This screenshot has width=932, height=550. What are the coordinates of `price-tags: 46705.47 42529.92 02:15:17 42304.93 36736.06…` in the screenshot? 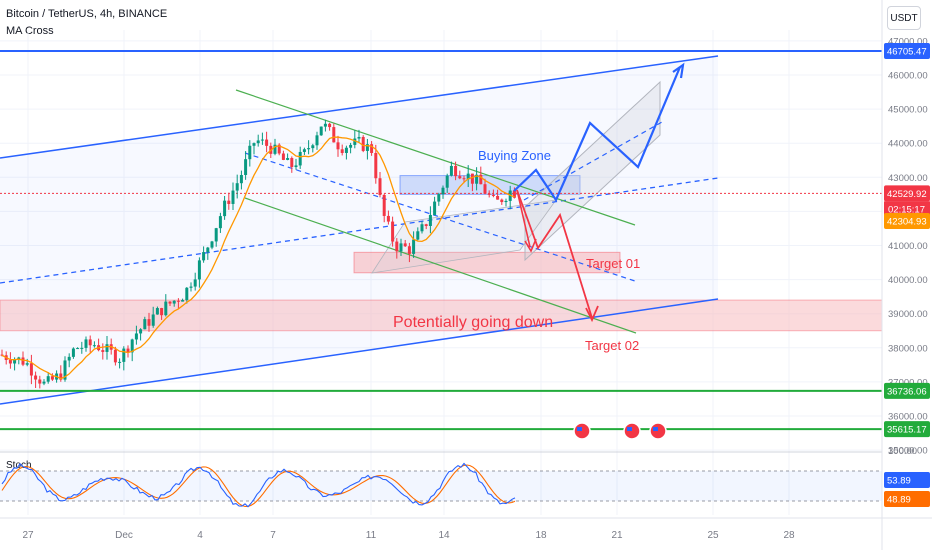 It's located at (907, 274).